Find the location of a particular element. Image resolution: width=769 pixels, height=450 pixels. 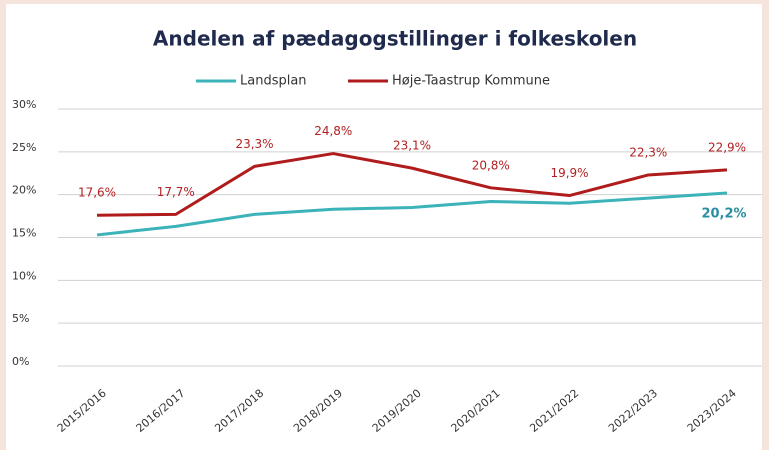

data-label: 23,1% is located at coordinates (412, 146).